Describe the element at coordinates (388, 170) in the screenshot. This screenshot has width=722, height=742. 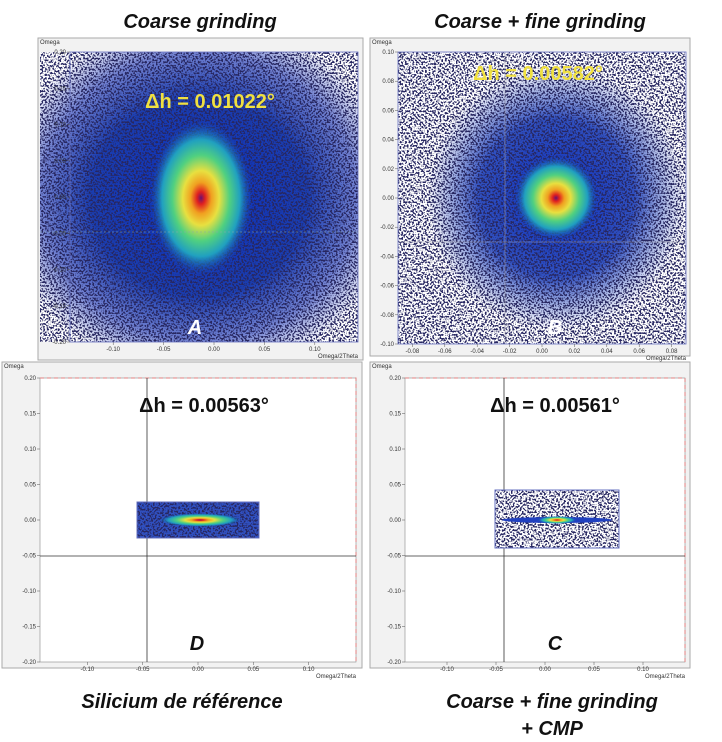
I see `y-tick-label: 0.02` at that location.